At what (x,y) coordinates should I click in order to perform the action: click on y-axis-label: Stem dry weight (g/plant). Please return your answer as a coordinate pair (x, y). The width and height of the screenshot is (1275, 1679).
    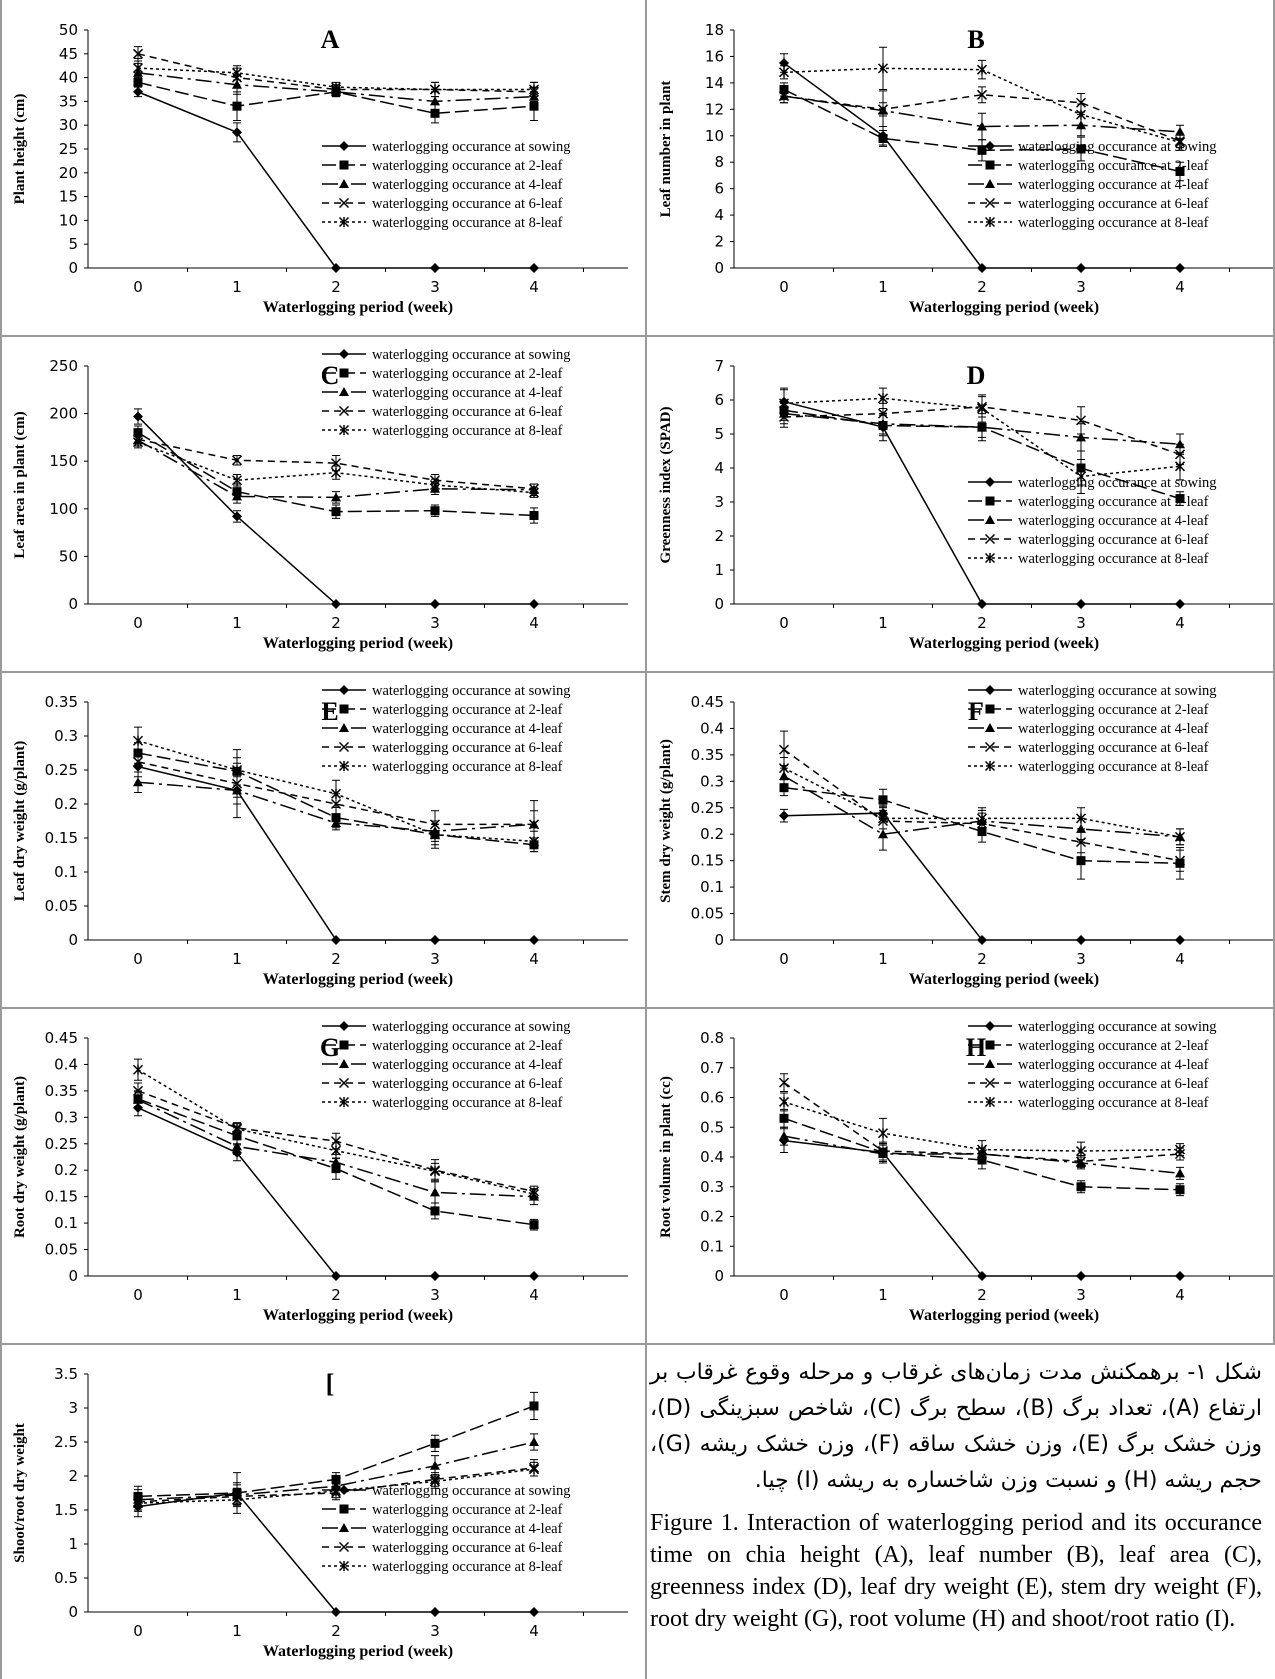
    Looking at the image, I should click on (666, 821).